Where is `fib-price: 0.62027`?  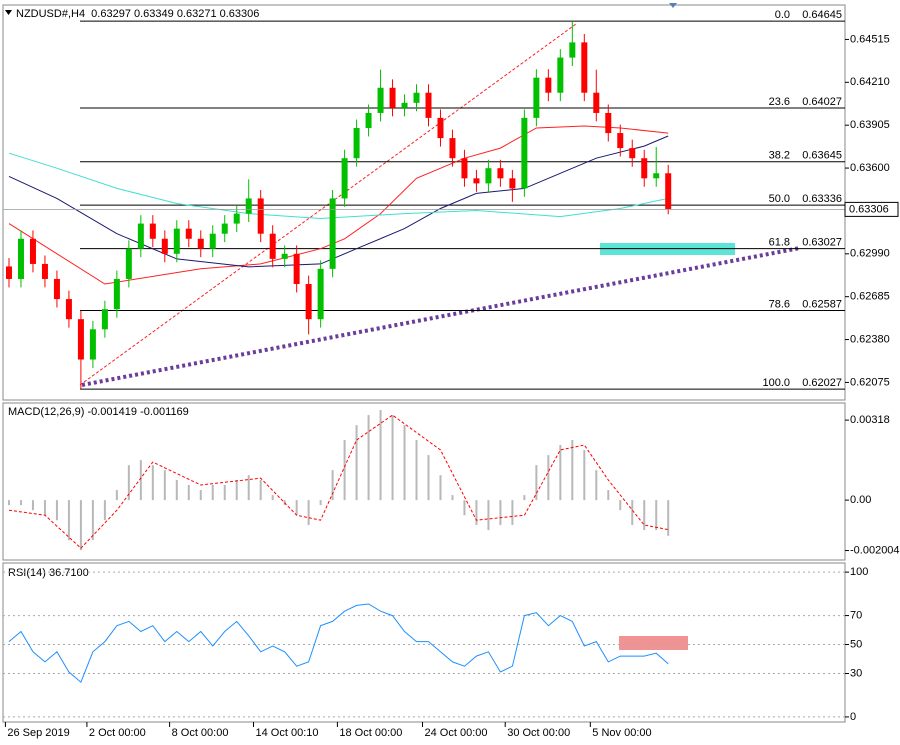 fib-price: 0.62027 is located at coordinates (822, 383).